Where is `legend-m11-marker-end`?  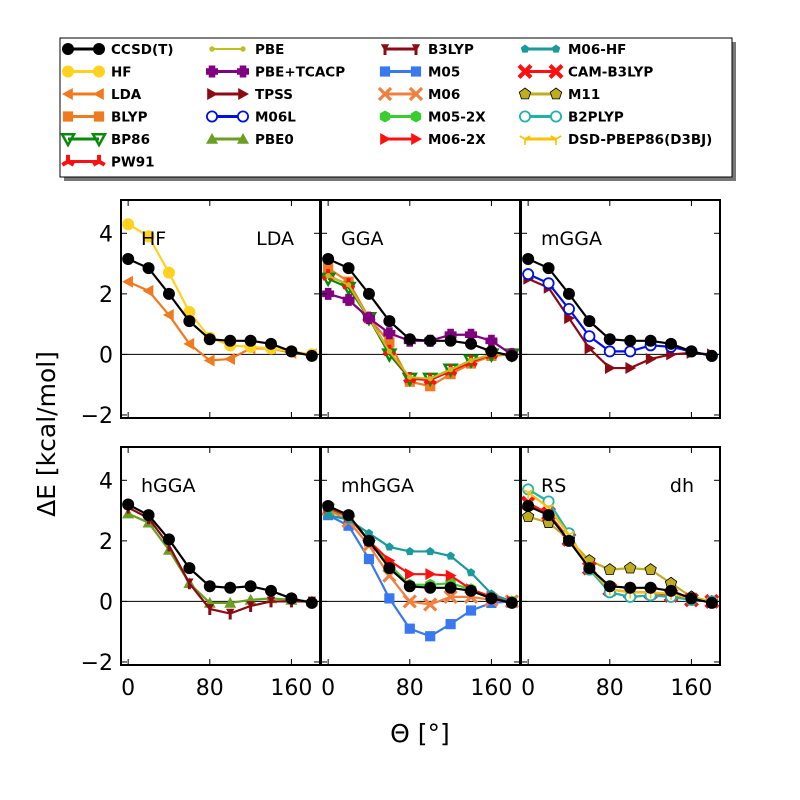
legend-m11-marker-end is located at coordinates (556, 93).